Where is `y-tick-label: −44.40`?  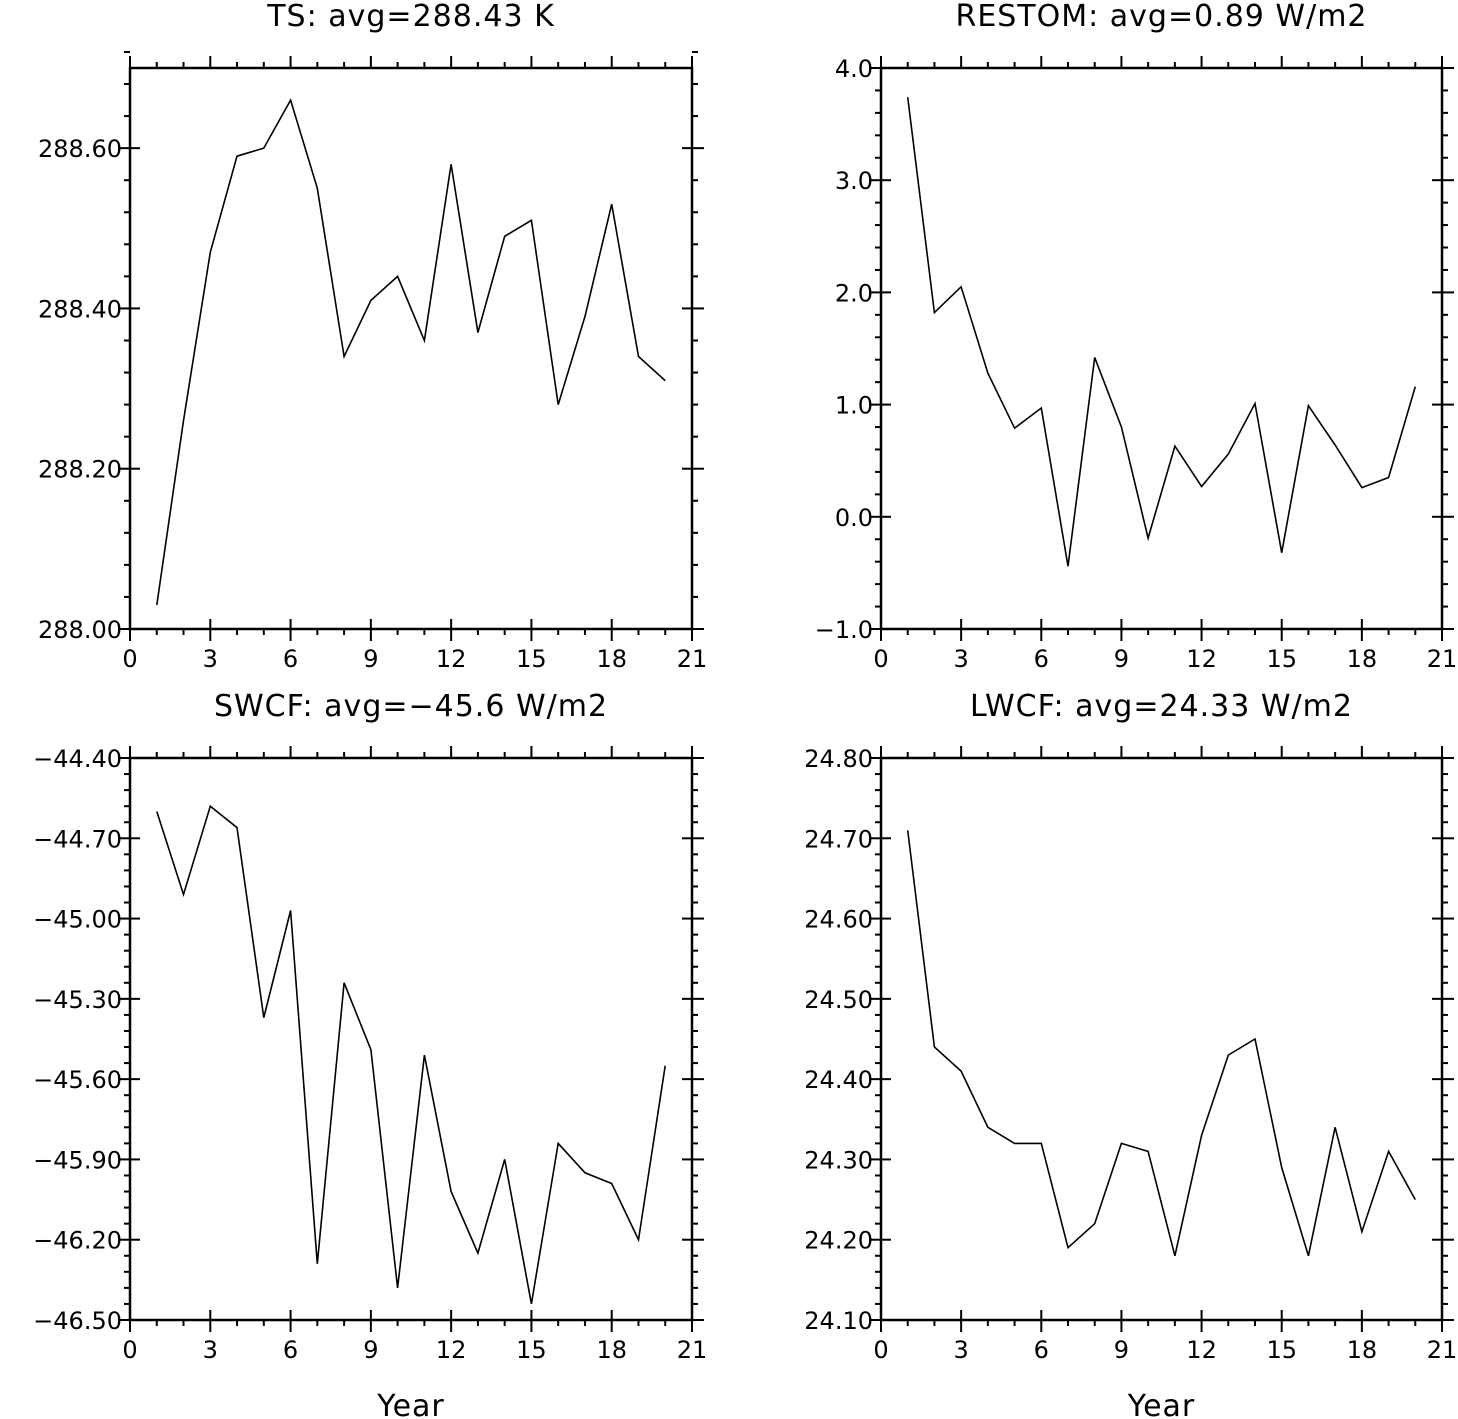
y-tick-label: −44.40 is located at coordinates (77, 759).